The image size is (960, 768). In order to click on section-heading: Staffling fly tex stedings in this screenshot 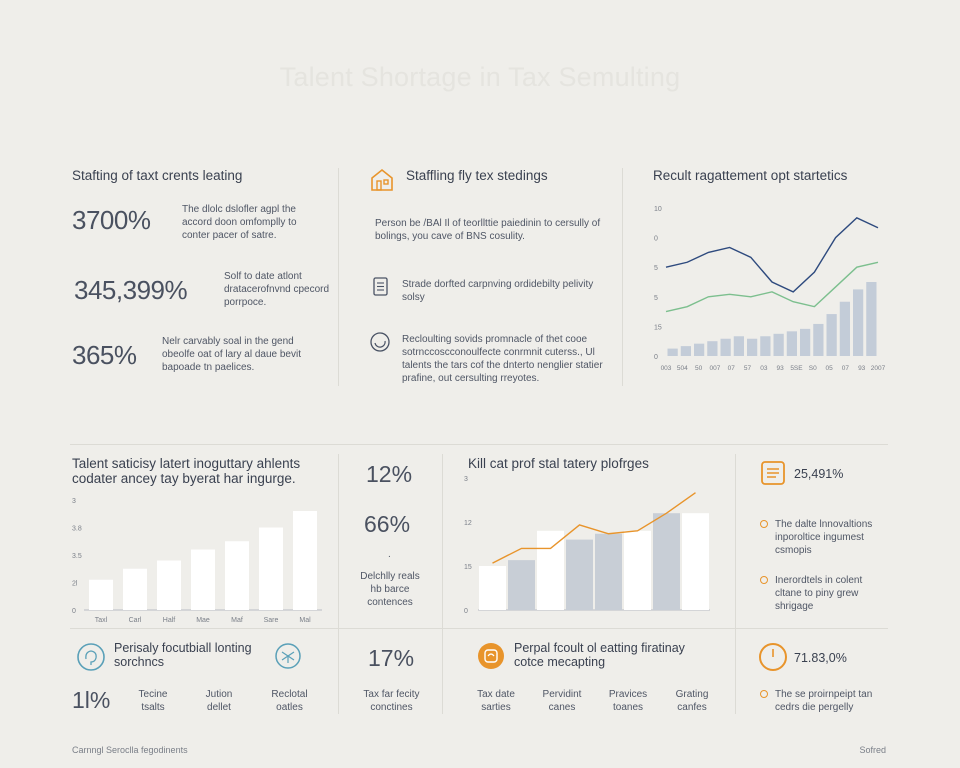, I will do `click(477, 175)`.